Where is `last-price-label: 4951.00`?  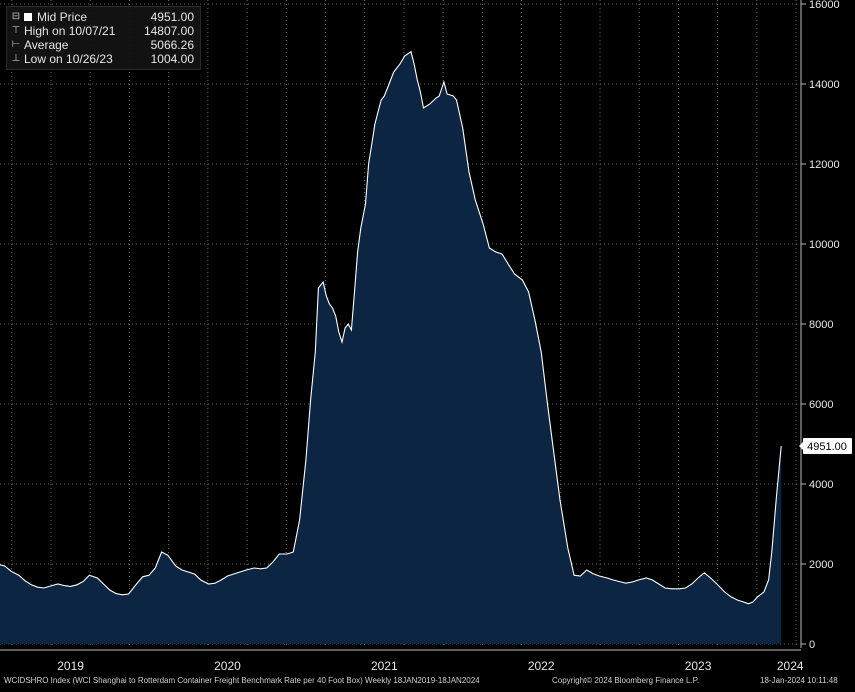
last-price-label: 4951.00 is located at coordinates (827, 447).